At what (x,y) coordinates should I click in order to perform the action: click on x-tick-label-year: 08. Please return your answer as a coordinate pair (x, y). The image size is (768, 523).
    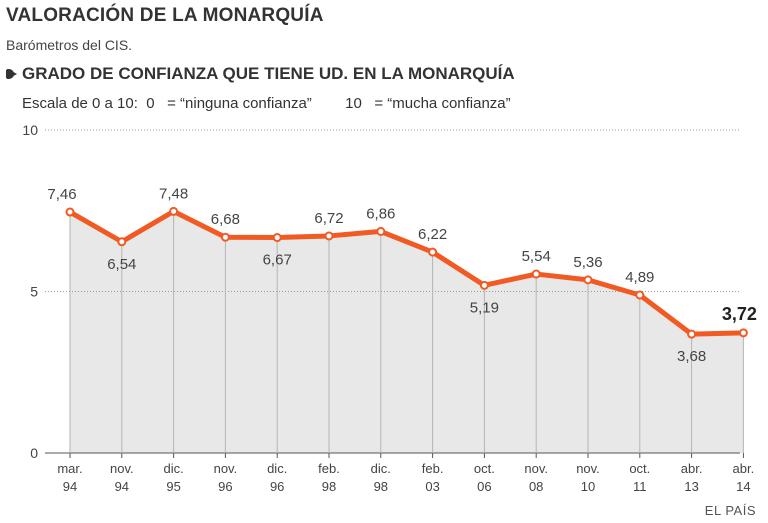
    Looking at the image, I should click on (536, 486).